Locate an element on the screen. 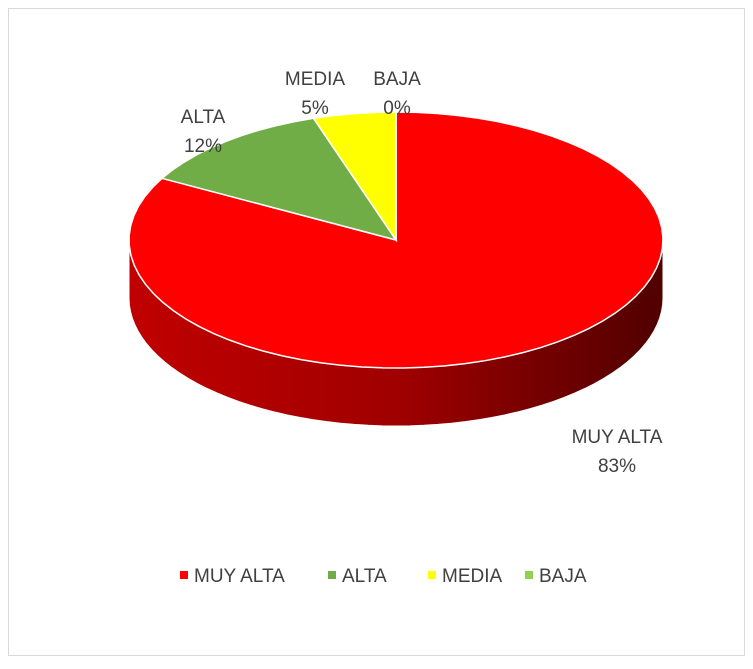  legend-label: MEDIA is located at coordinates (472, 576).